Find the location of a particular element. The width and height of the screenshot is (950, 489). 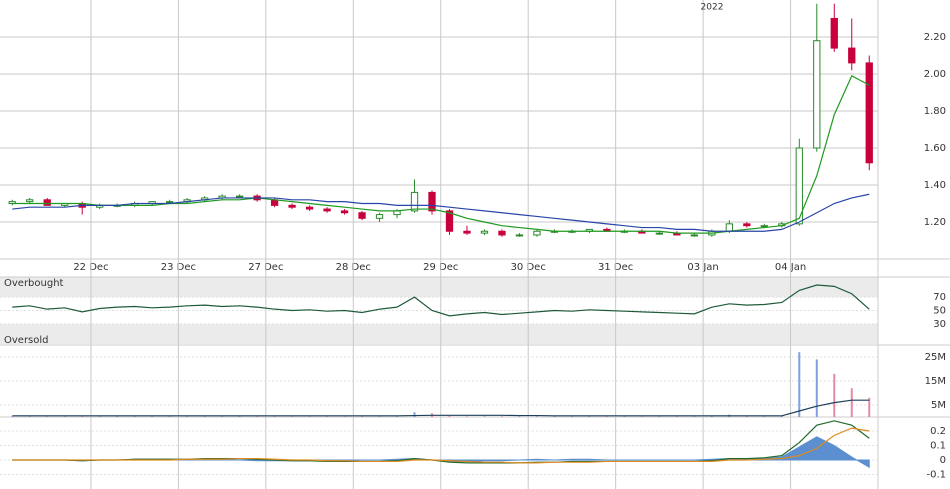

y-tick-label: 1.80 is located at coordinates (935, 111).